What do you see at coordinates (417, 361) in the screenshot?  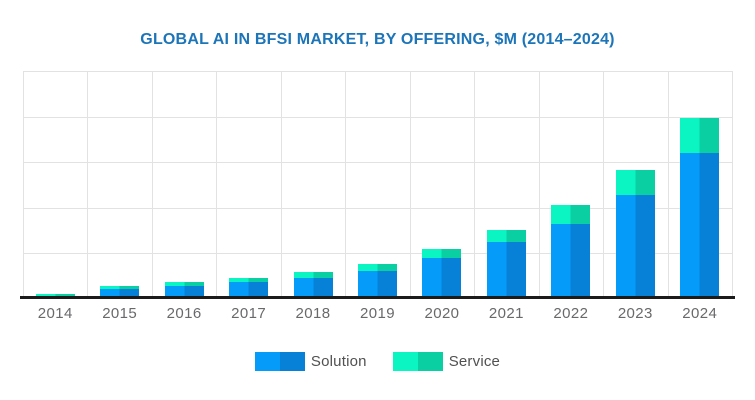 I see `legend-swatch-service-icon` at bounding box center [417, 361].